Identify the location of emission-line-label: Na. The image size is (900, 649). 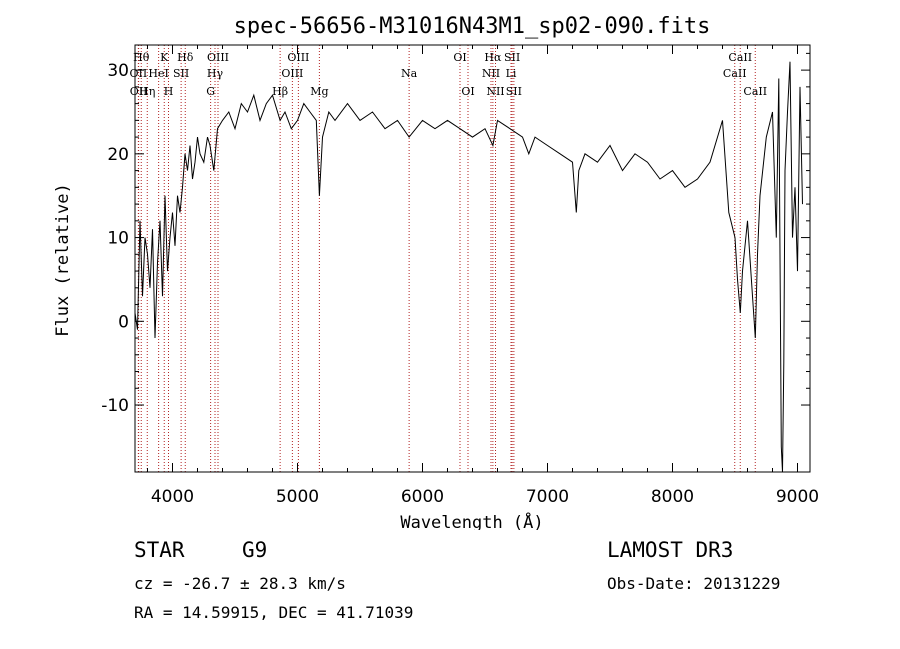
(409, 73).